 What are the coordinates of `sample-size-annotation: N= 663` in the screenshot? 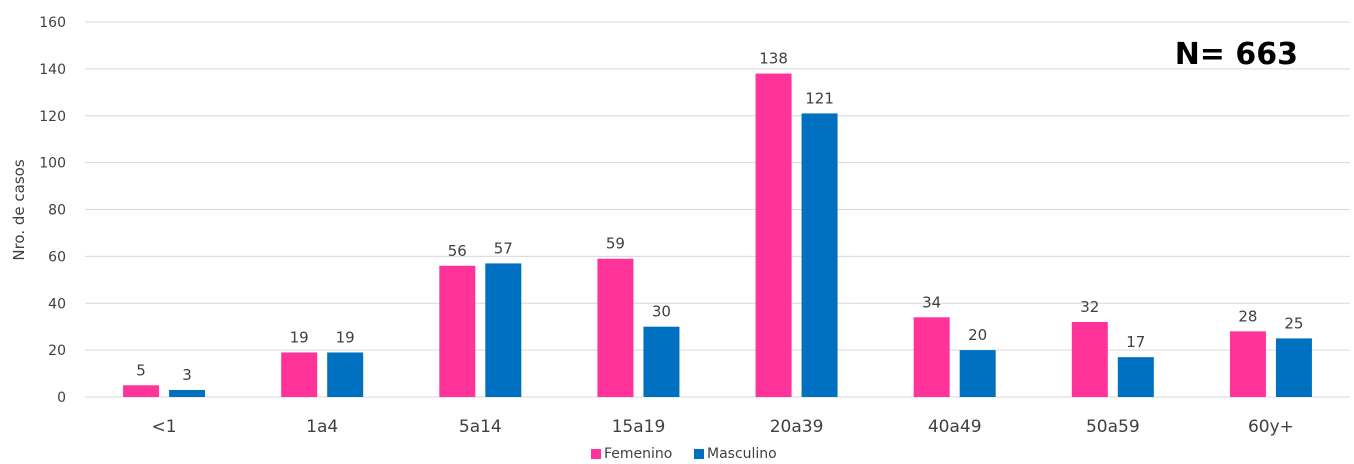 It's located at (1236, 54).